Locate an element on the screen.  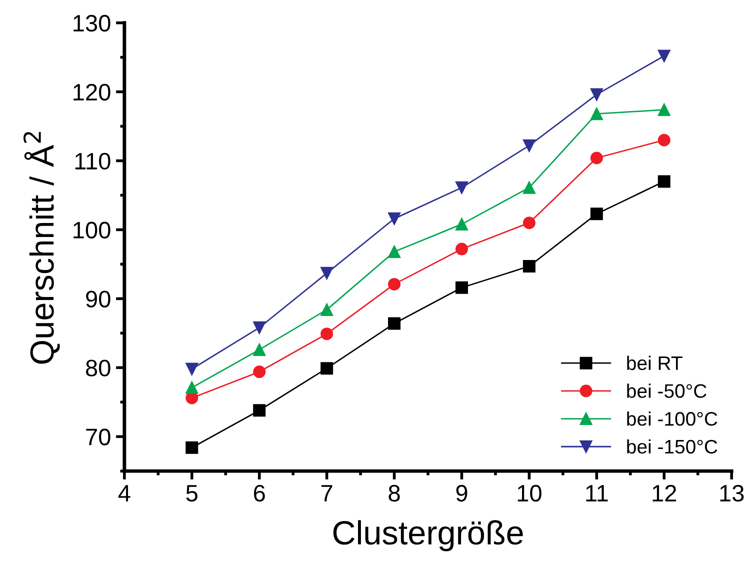
y-tick-label: 90 is located at coordinates (98, 299).